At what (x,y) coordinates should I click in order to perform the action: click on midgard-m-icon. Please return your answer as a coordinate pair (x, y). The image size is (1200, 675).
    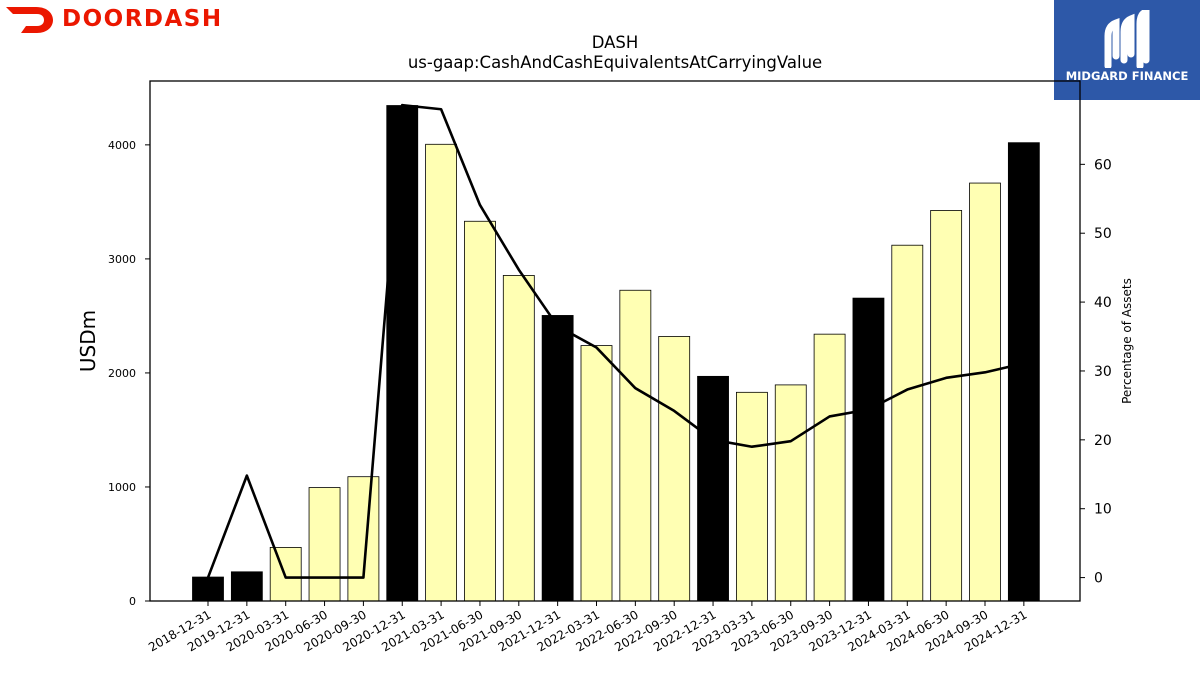
    Looking at the image, I should click on (1127, 39).